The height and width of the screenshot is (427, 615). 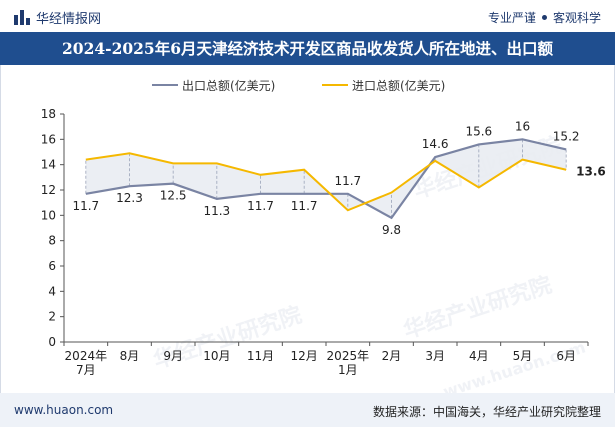 What do you see at coordinates (52, 342) in the screenshot?
I see `y-tick-label: 0` at bounding box center [52, 342].